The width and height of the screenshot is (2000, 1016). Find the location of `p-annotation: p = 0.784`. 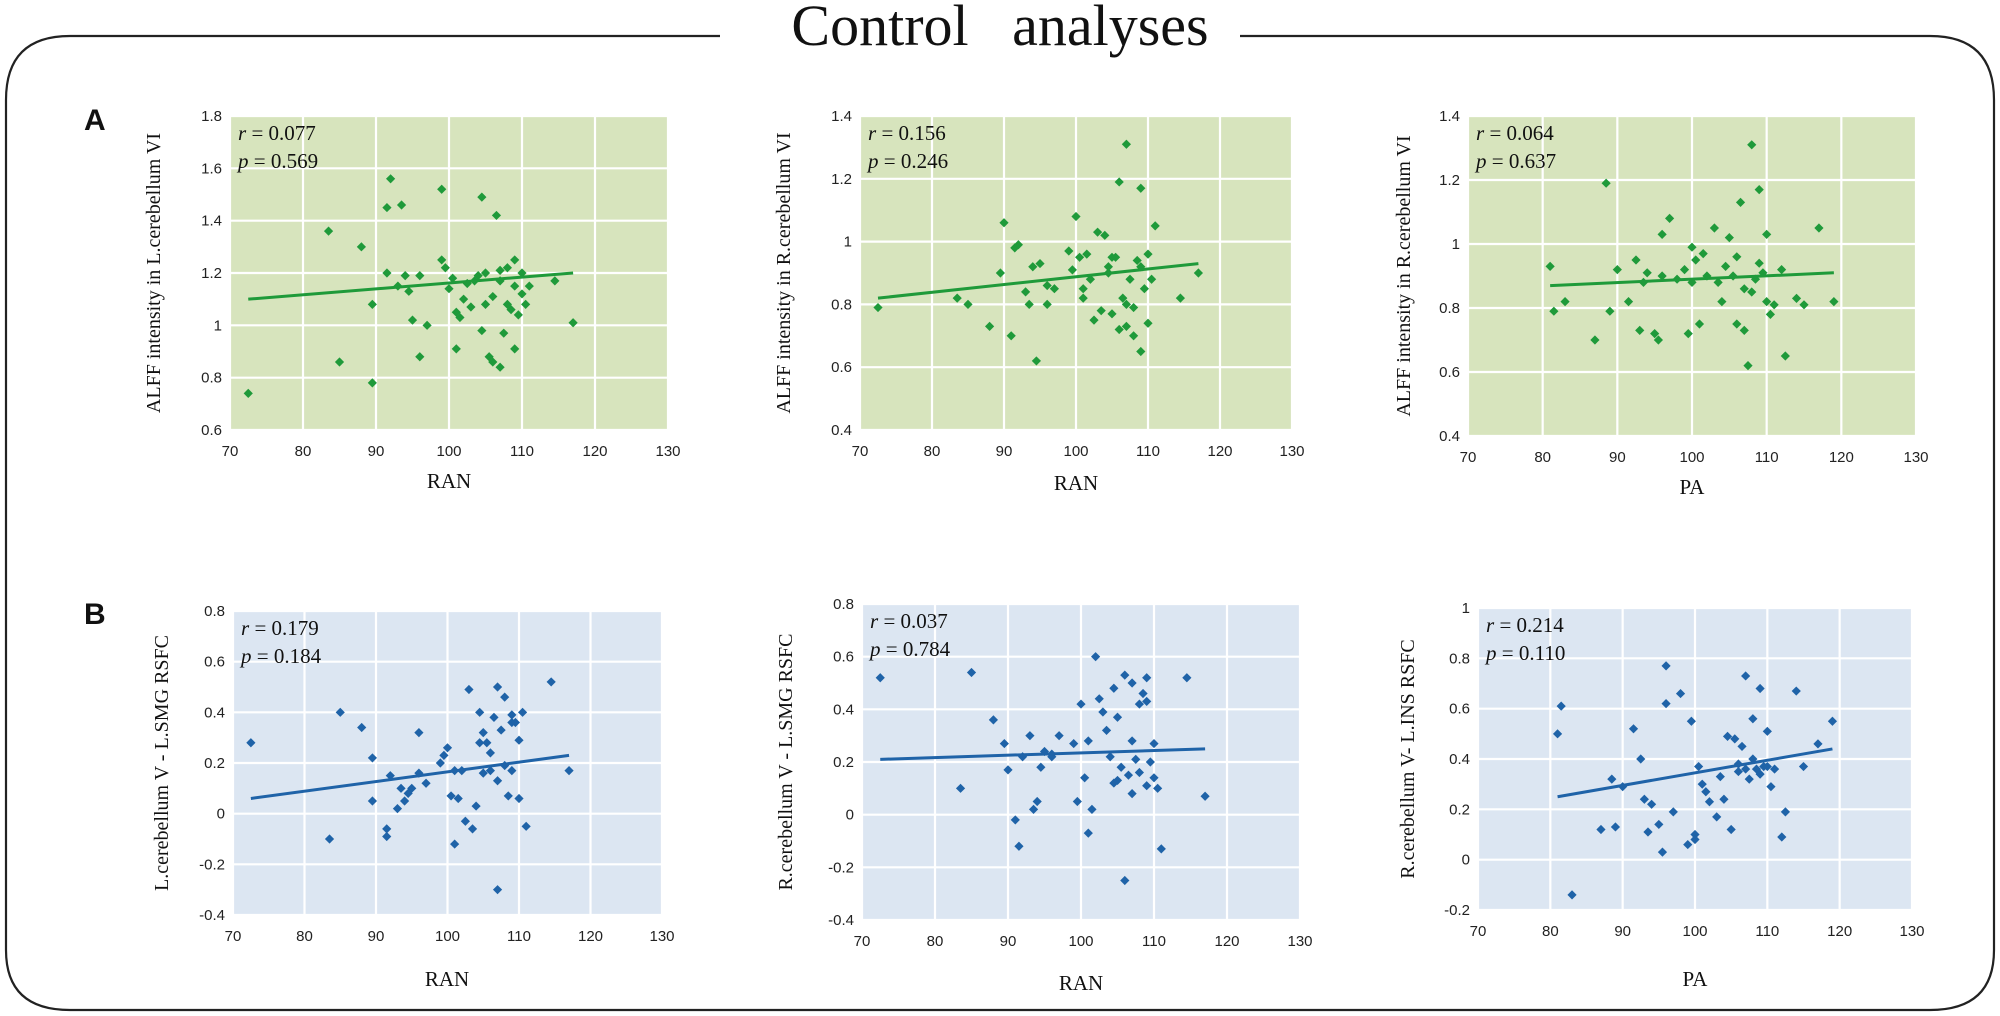

p-annotation: p = 0.784 is located at coordinates (909, 649).